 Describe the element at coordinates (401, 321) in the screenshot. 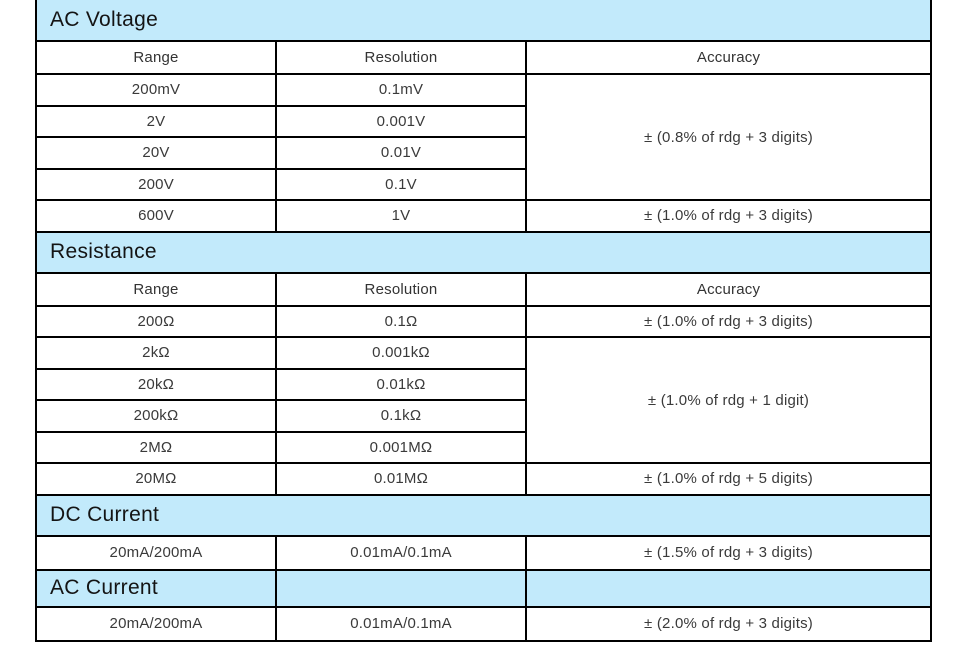

I see `resolution-cell: 0.1Ω` at that location.